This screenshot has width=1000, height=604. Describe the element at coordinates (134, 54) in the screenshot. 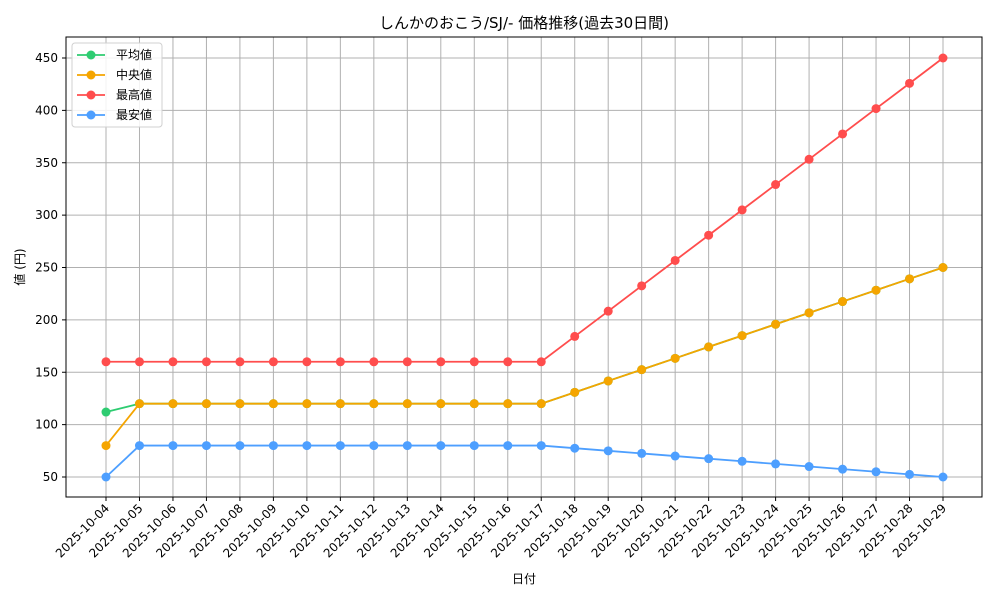

I see `legend-label: 平均値` at that location.